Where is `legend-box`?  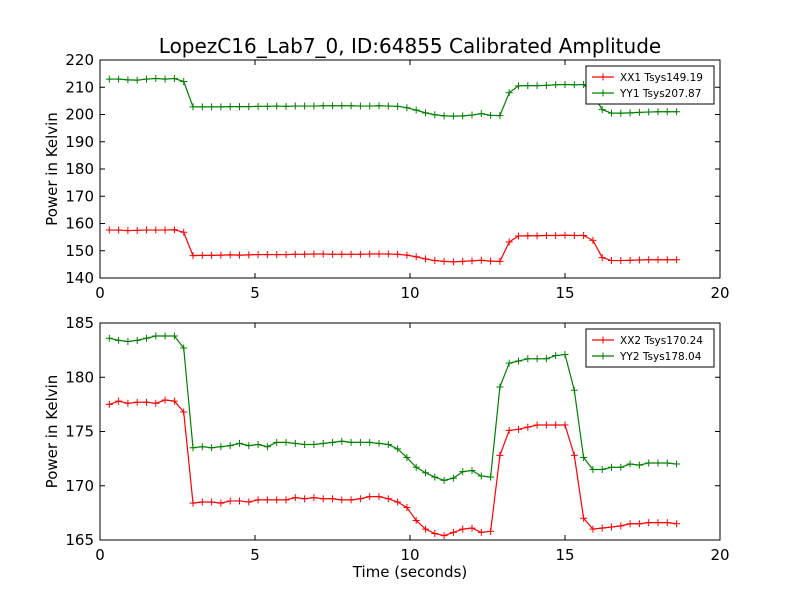 legend-box is located at coordinates (650, 348).